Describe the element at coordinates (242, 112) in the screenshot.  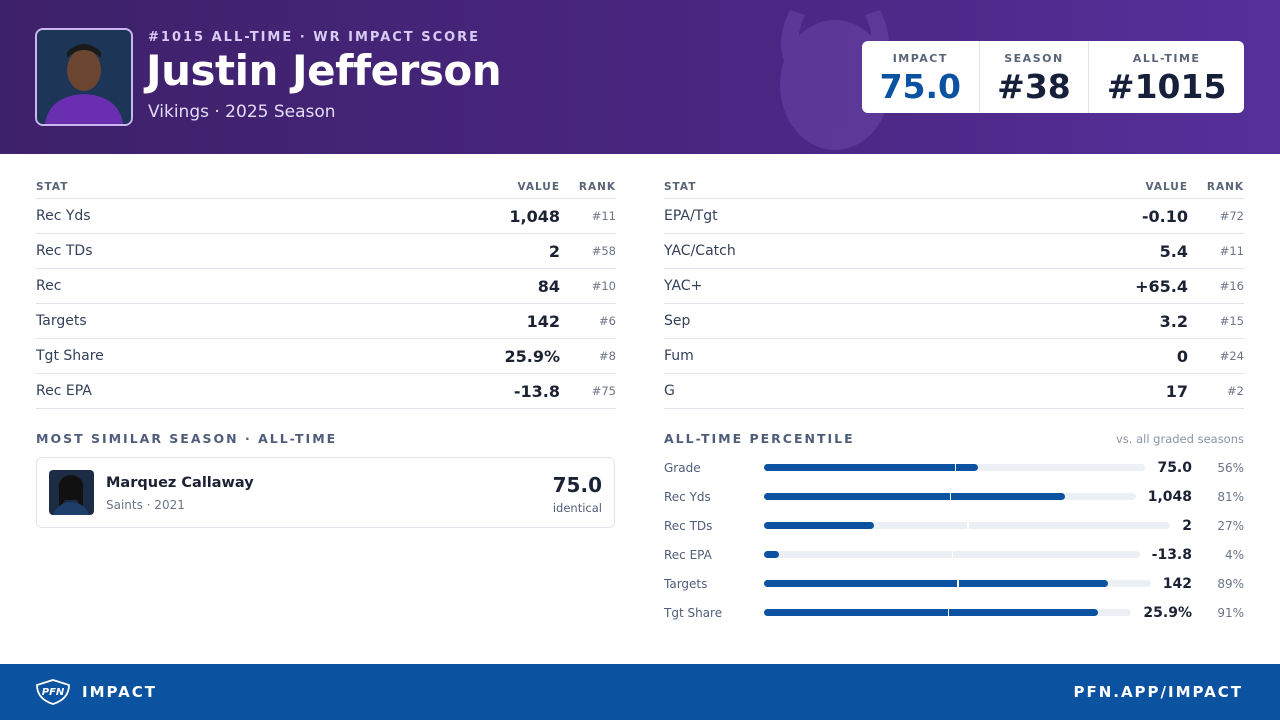
I see `team-line: Vikings · 2025 Season` at that location.